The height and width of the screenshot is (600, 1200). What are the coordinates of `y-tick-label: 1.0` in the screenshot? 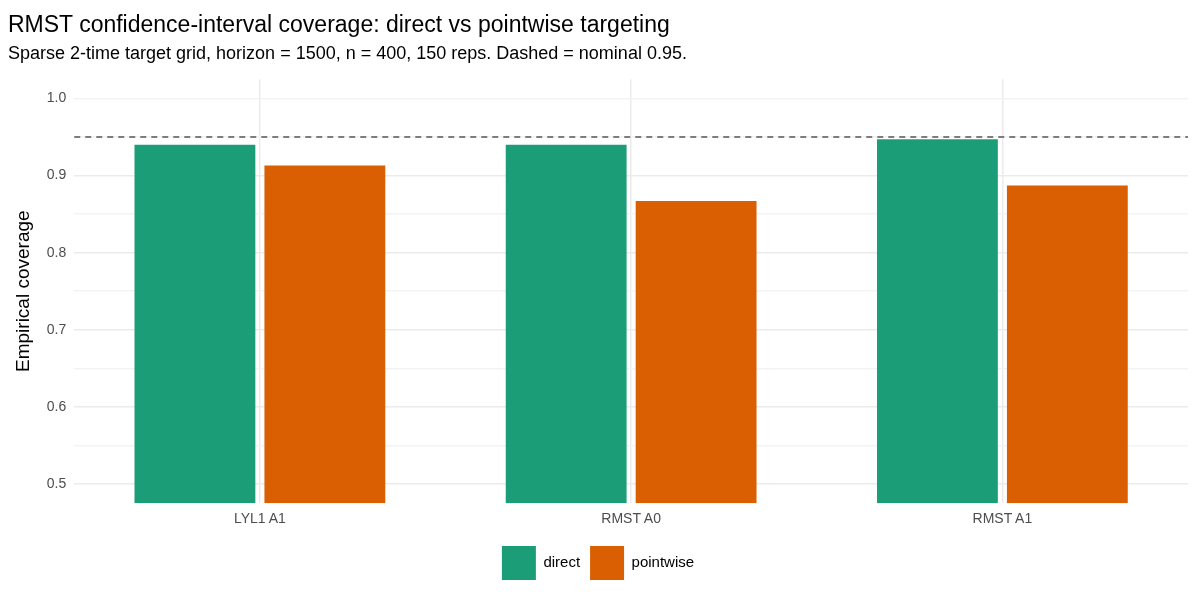 It's located at (56, 97).